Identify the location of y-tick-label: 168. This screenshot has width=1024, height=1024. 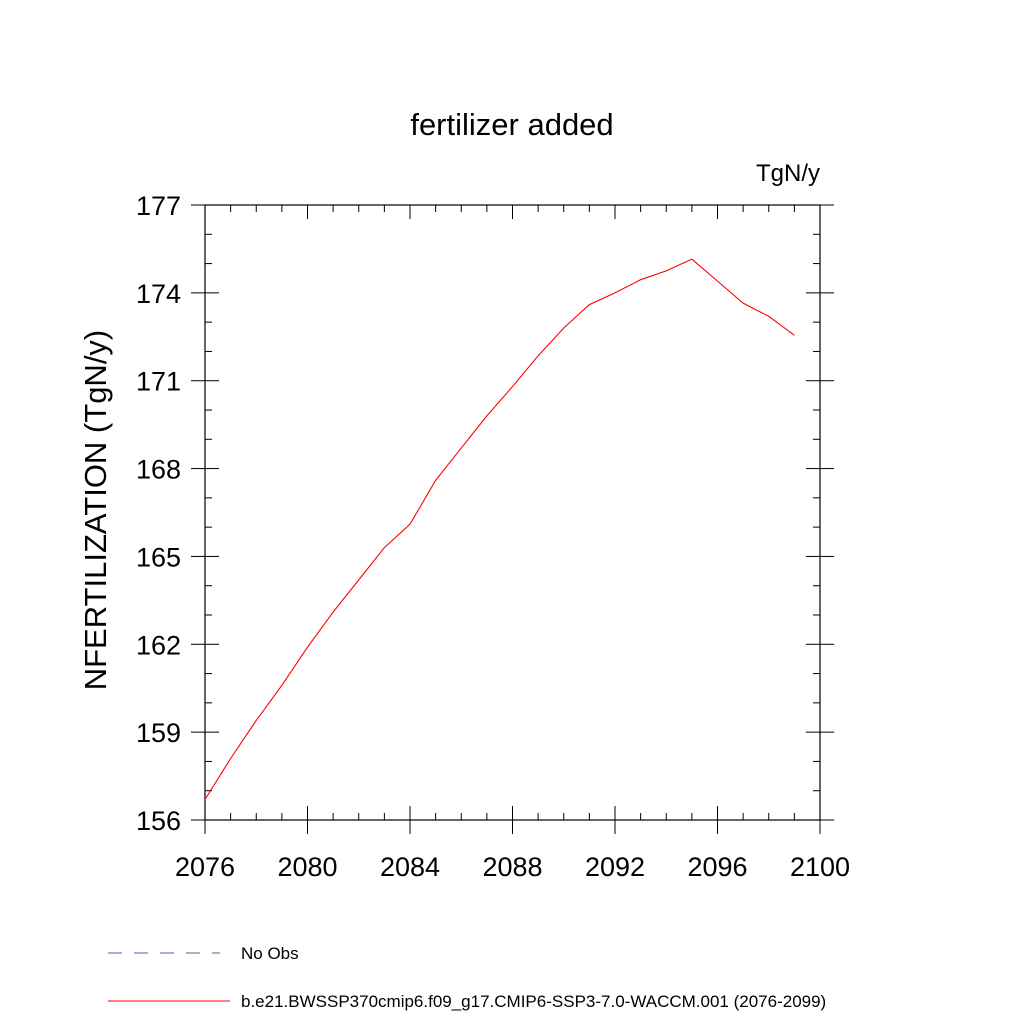
(158, 470).